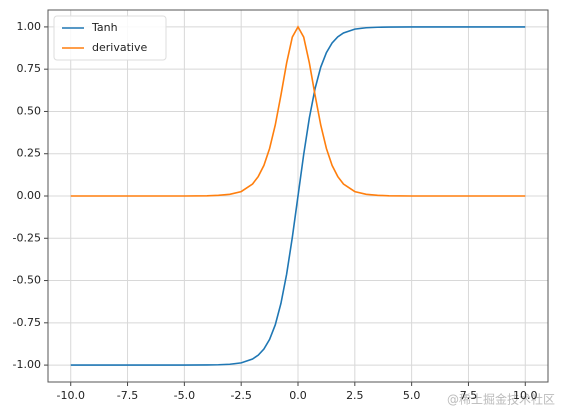 Image resolution: width=562 pixels, height=413 pixels. Describe the element at coordinates (27, 280) in the screenshot. I see `y-tick-label: -0.50` at that location.